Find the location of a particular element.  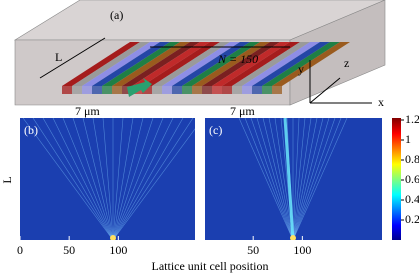

colorbar-tick-label: 1.2 is located at coordinates (412, 119).